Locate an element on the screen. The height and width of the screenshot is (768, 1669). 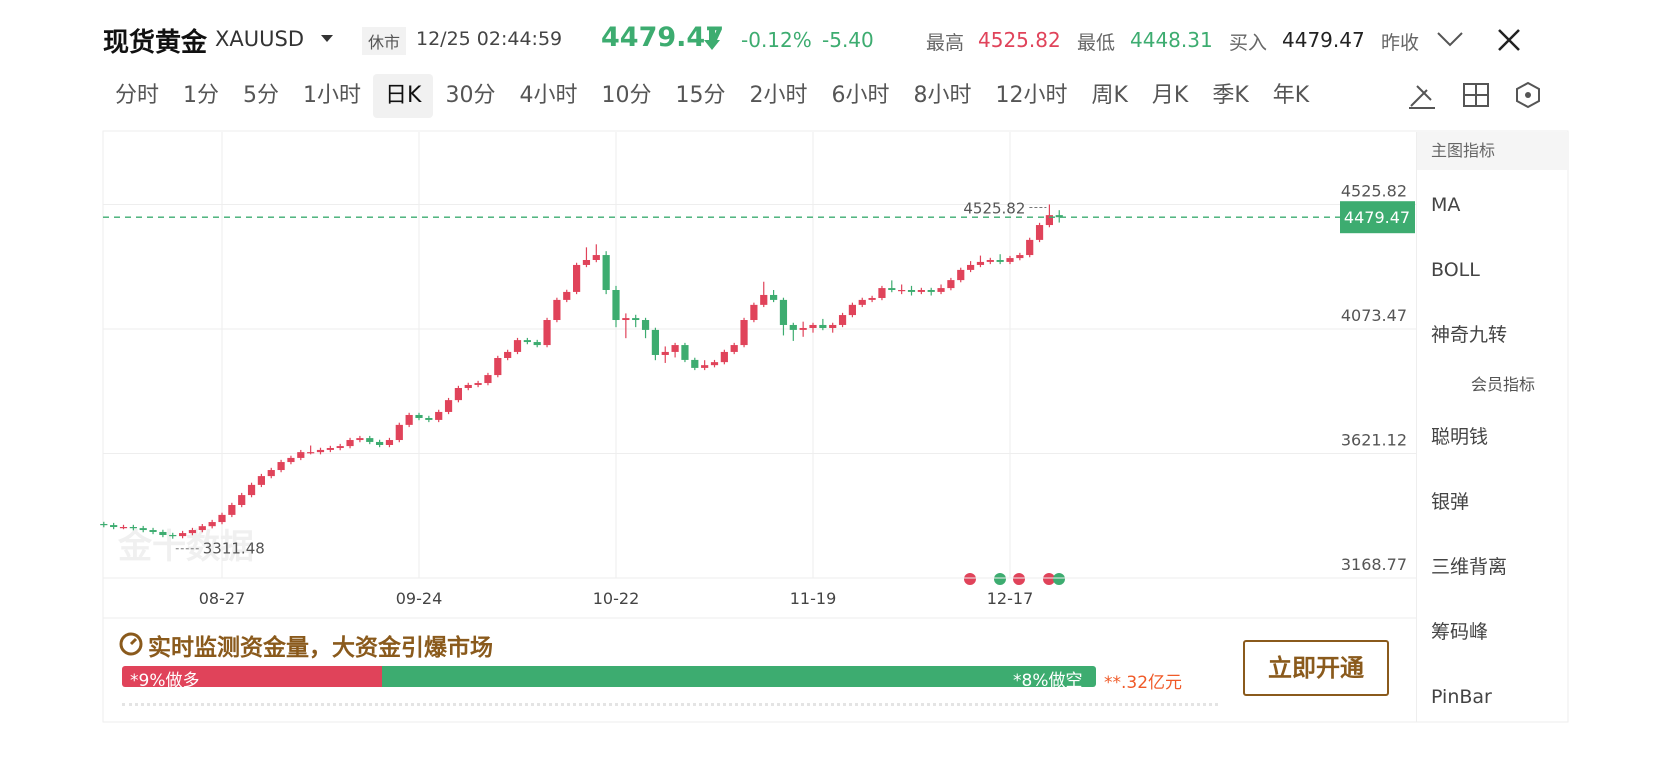
indicator: 聪明钱 is located at coordinates (1460, 437).